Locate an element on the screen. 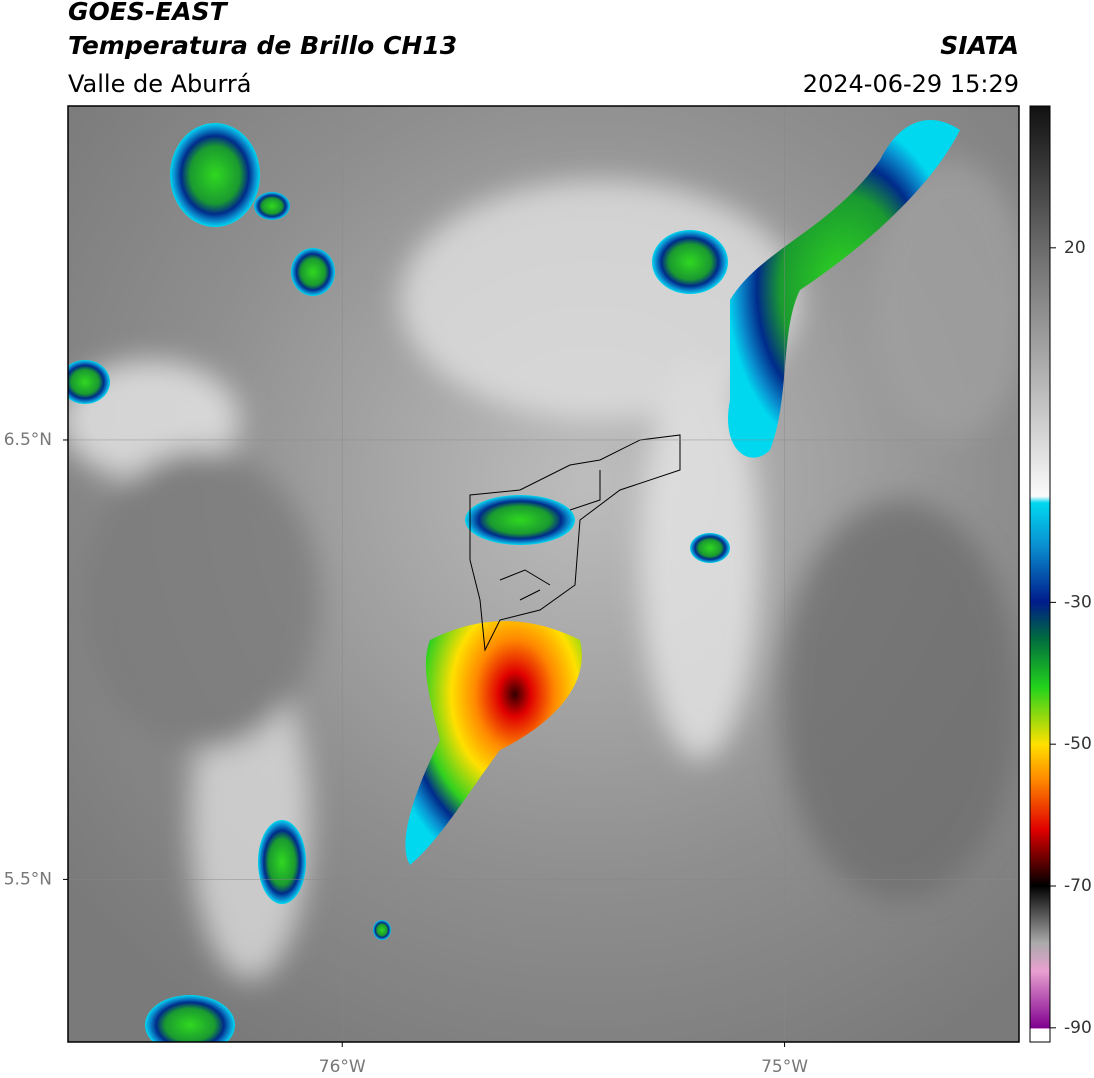 The width and height of the screenshot is (1094, 1078). y-tick-label: 6.5°N is located at coordinates (28, 440).